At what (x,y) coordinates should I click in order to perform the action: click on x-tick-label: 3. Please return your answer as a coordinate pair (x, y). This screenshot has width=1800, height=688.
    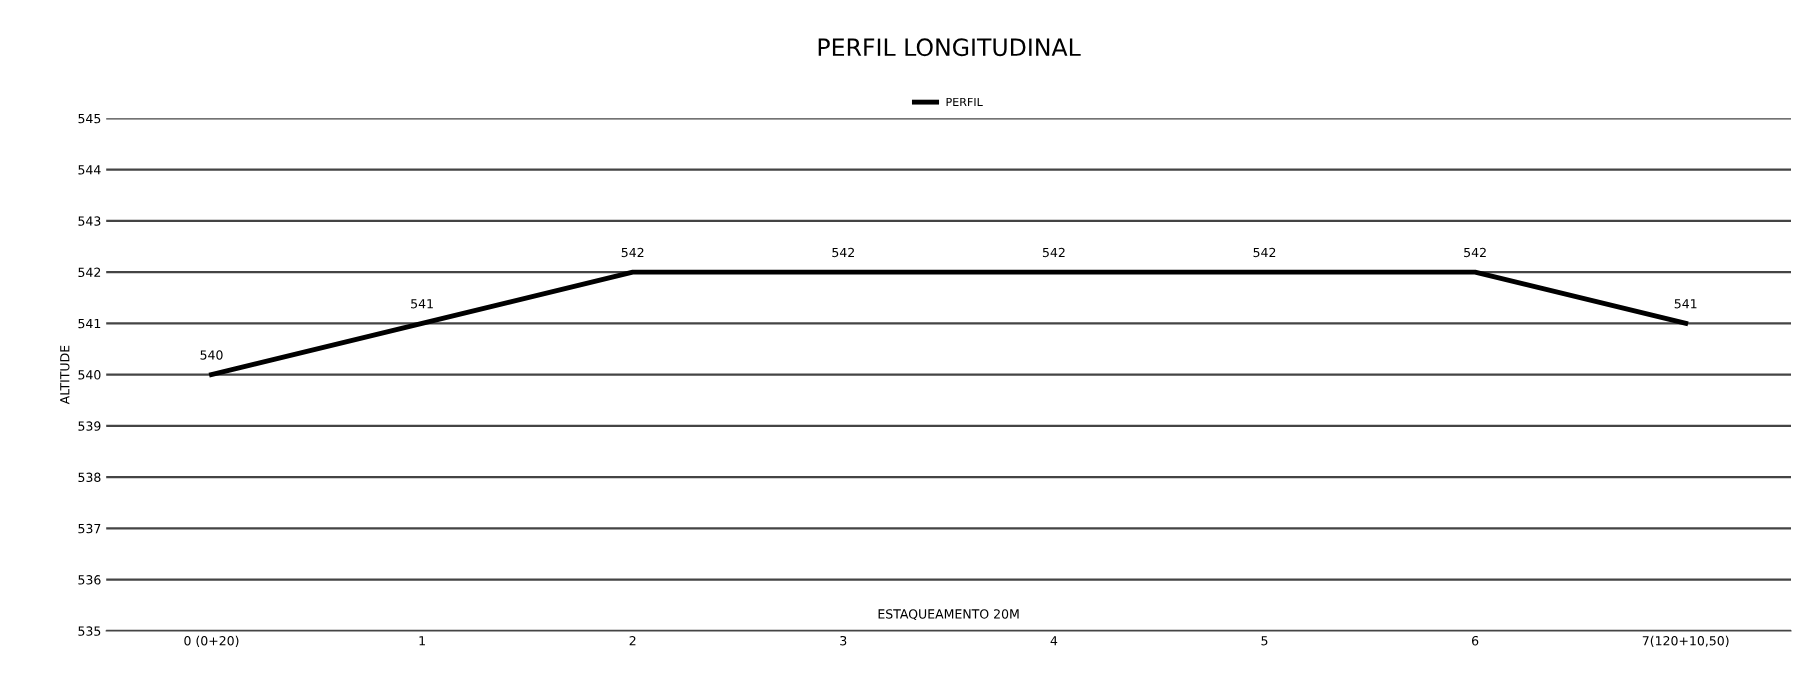
    Looking at the image, I should click on (843, 640).